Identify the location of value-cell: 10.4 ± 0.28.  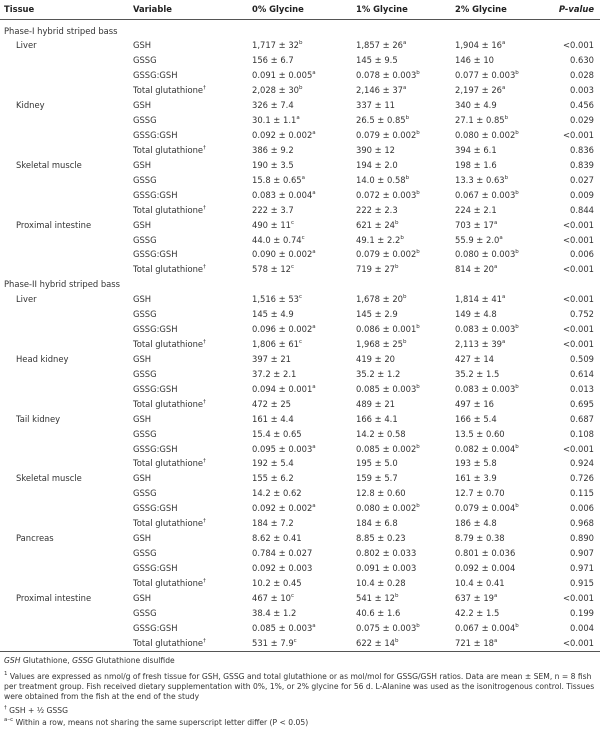
(381, 583).